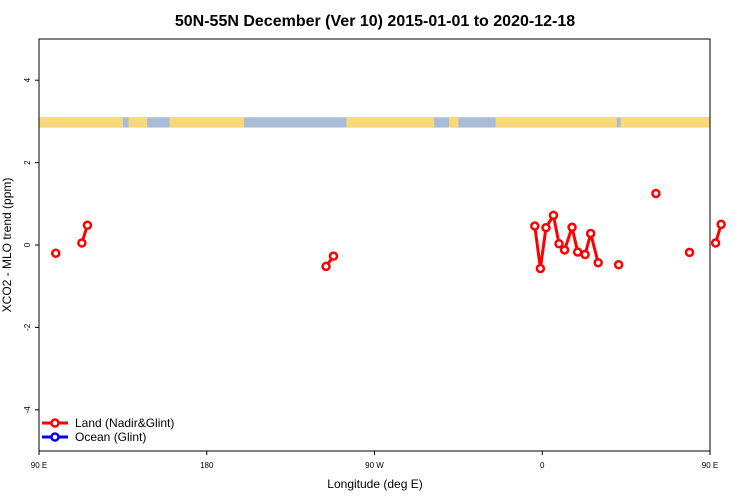 This screenshot has width=750, height=500. What do you see at coordinates (110, 437) in the screenshot?
I see `legend-label: Ocean (Glint)` at bounding box center [110, 437].